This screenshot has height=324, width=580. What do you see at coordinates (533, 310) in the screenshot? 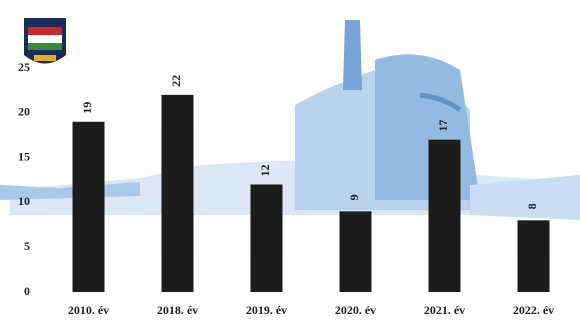
I see `x-tick-label: 2022. év` at bounding box center [533, 310].